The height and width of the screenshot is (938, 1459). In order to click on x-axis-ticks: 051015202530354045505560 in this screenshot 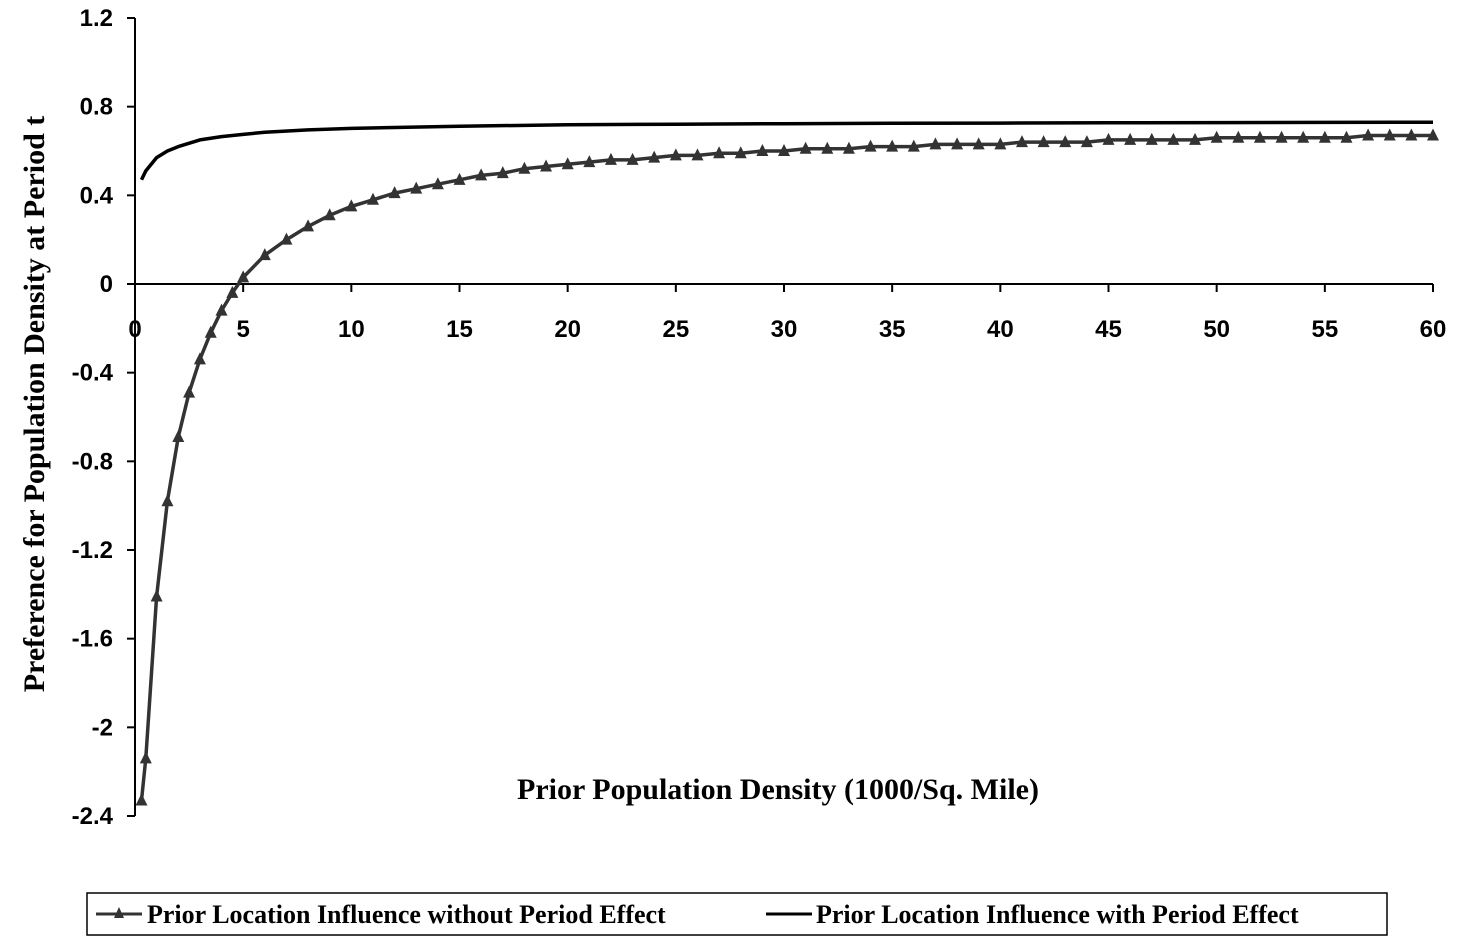, I will do `click(787, 313)`.